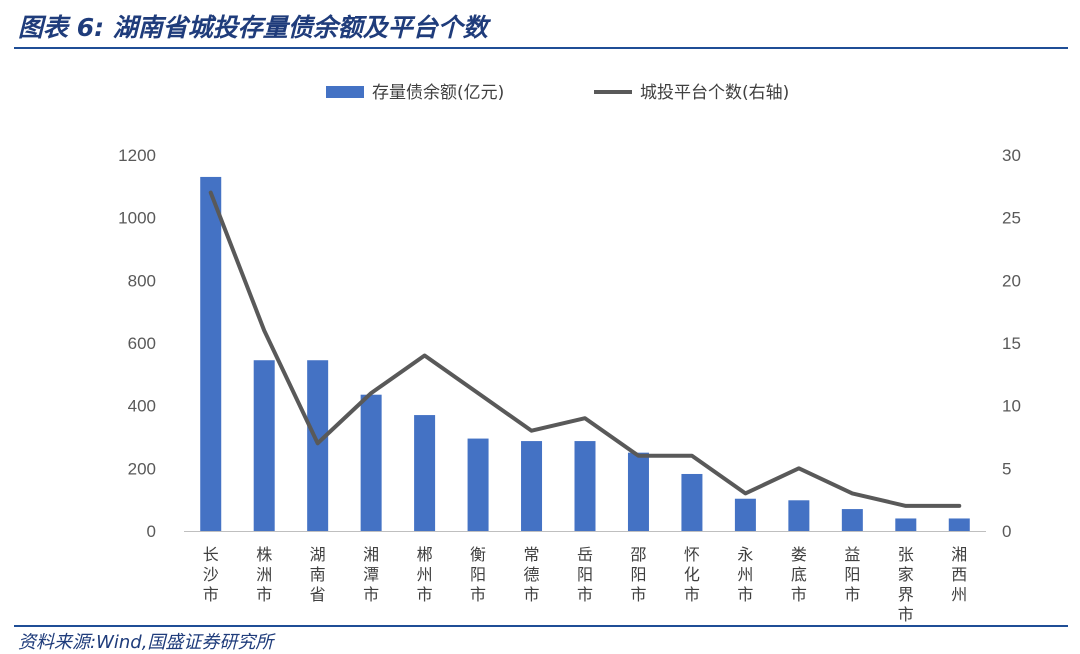  Describe the element at coordinates (142, 406) in the screenshot. I see `y-tick-label: 400` at that location.